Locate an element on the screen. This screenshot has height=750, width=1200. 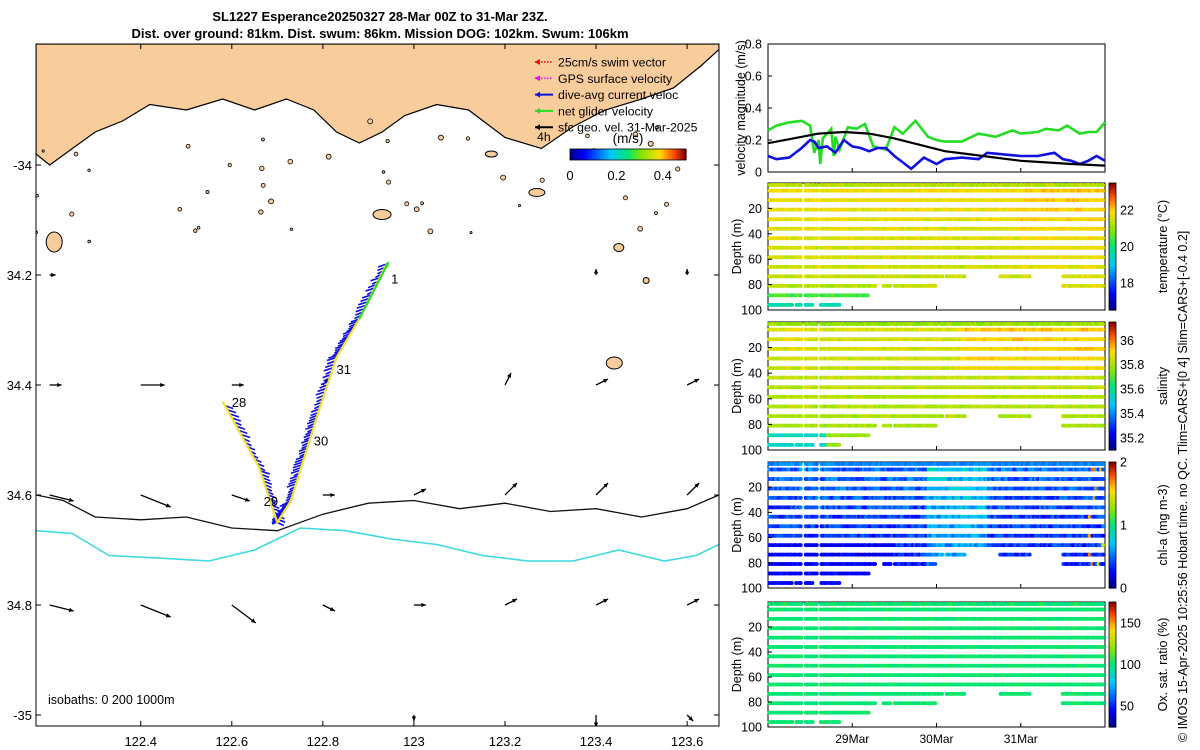
section-colorbar-tick-label: 35.6 is located at coordinates (1132, 390).